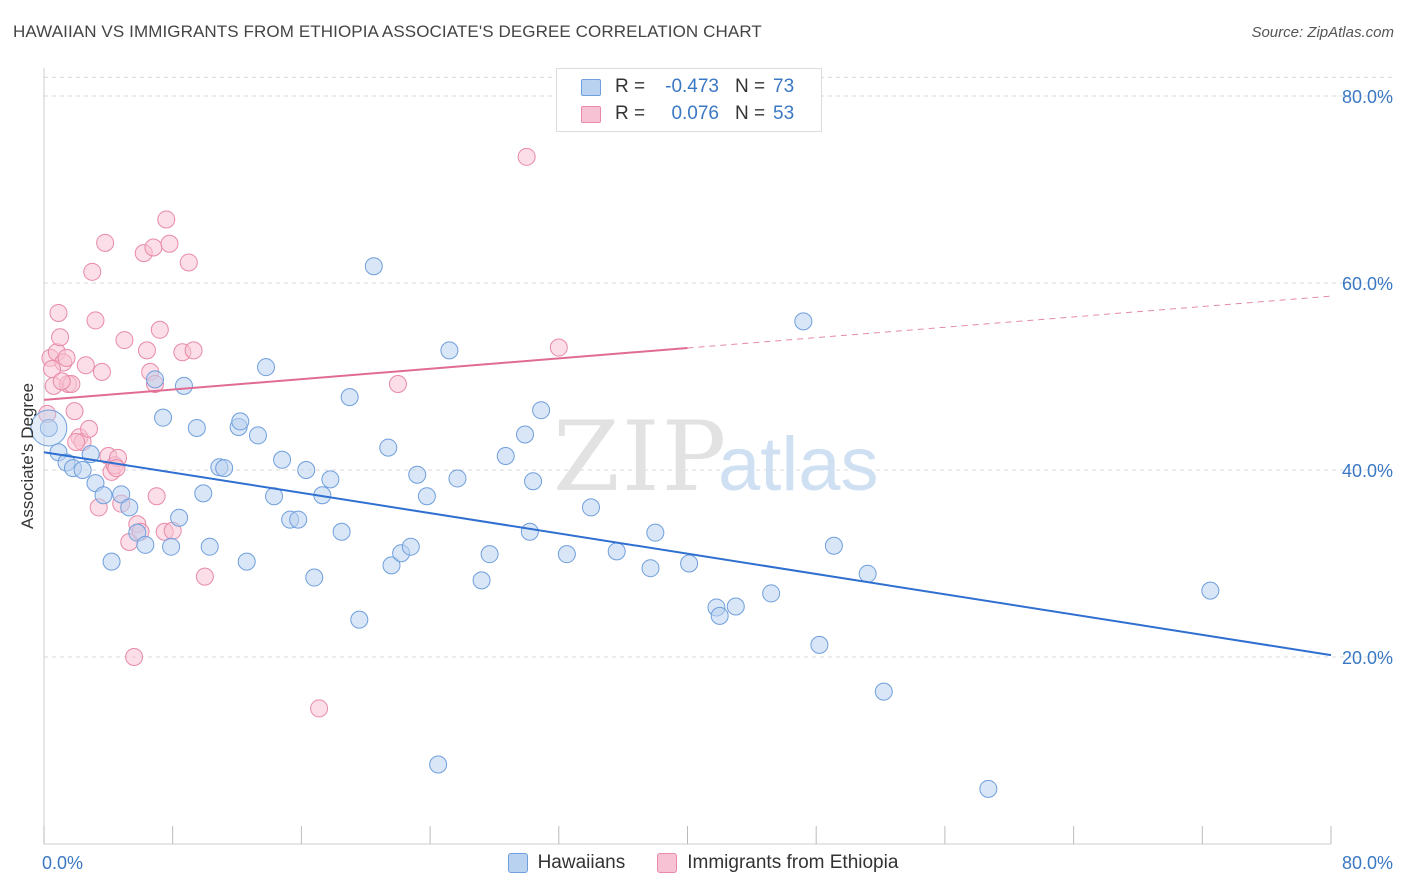 The height and width of the screenshot is (892, 1406). What do you see at coordinates (798, 464) in the screenshot?
I see `watermark-atlas: atlas` at bounding box center [798, 464].